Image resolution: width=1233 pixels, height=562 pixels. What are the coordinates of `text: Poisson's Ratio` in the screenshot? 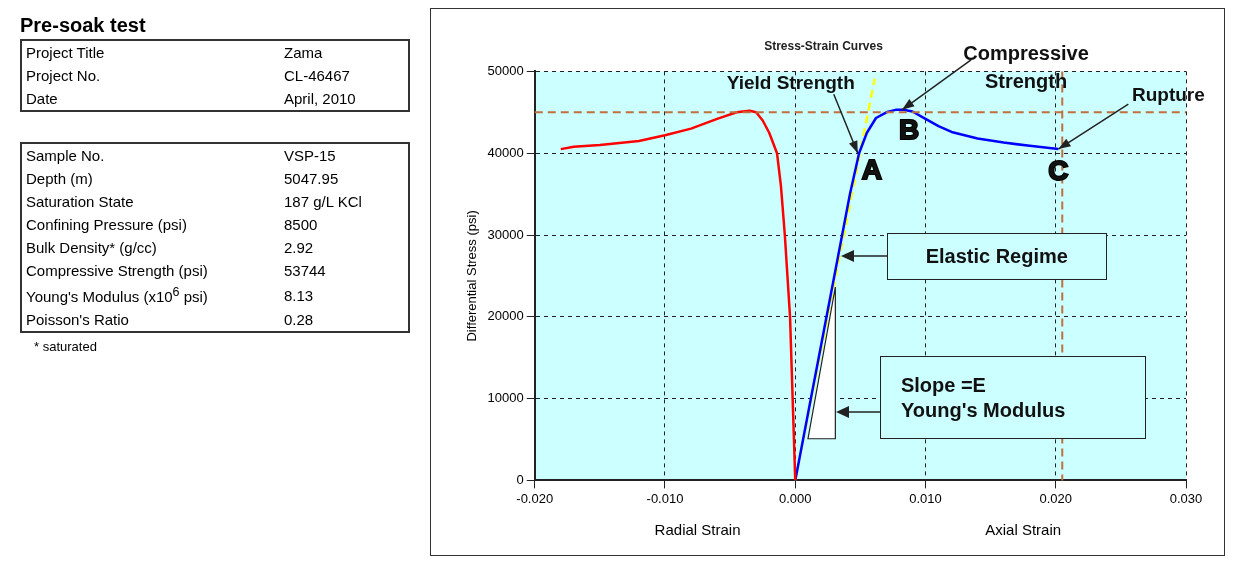 It's located at (77, 320).